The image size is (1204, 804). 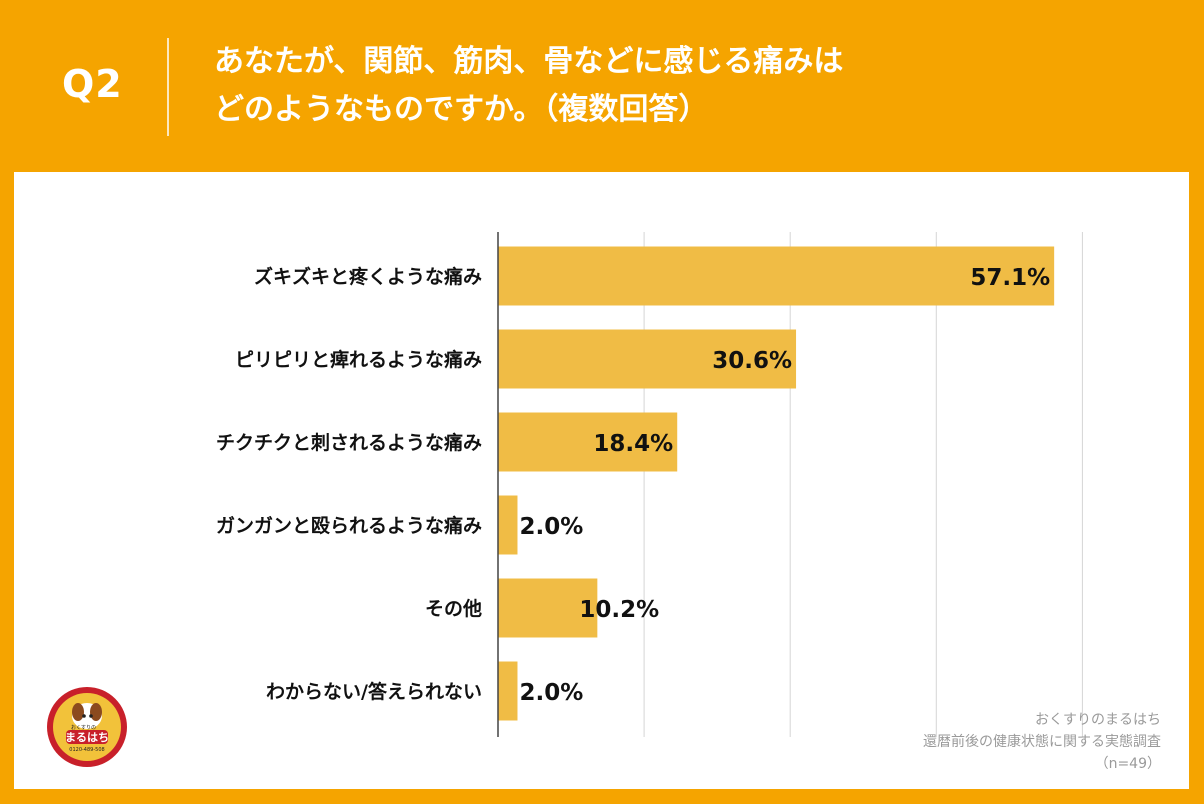 What do you see at coordinates (619, 610) in the screenshot?
I see `value-label: 10.2%` at bounding box center [619, 610].